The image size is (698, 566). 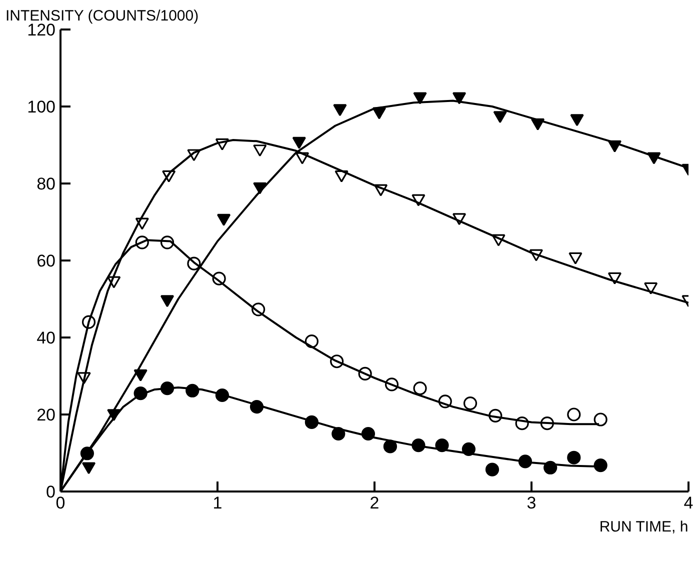 I want to click on y-tick-label: 20, so click(x=46, y=415).